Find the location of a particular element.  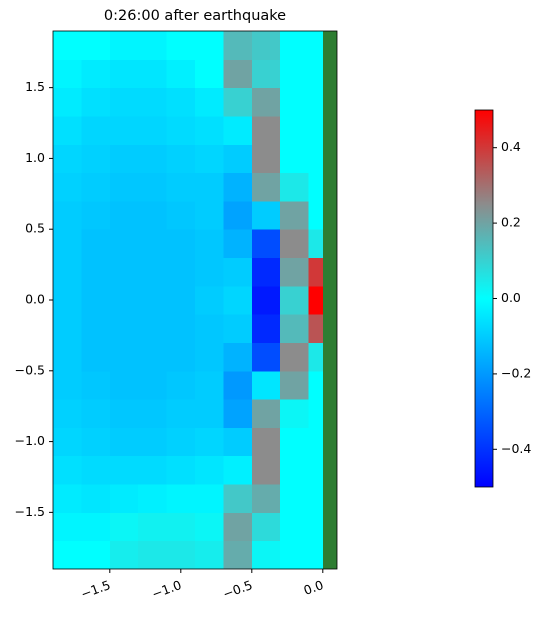

x-tick-label: −0.5 is located at coordinates (238, 589).